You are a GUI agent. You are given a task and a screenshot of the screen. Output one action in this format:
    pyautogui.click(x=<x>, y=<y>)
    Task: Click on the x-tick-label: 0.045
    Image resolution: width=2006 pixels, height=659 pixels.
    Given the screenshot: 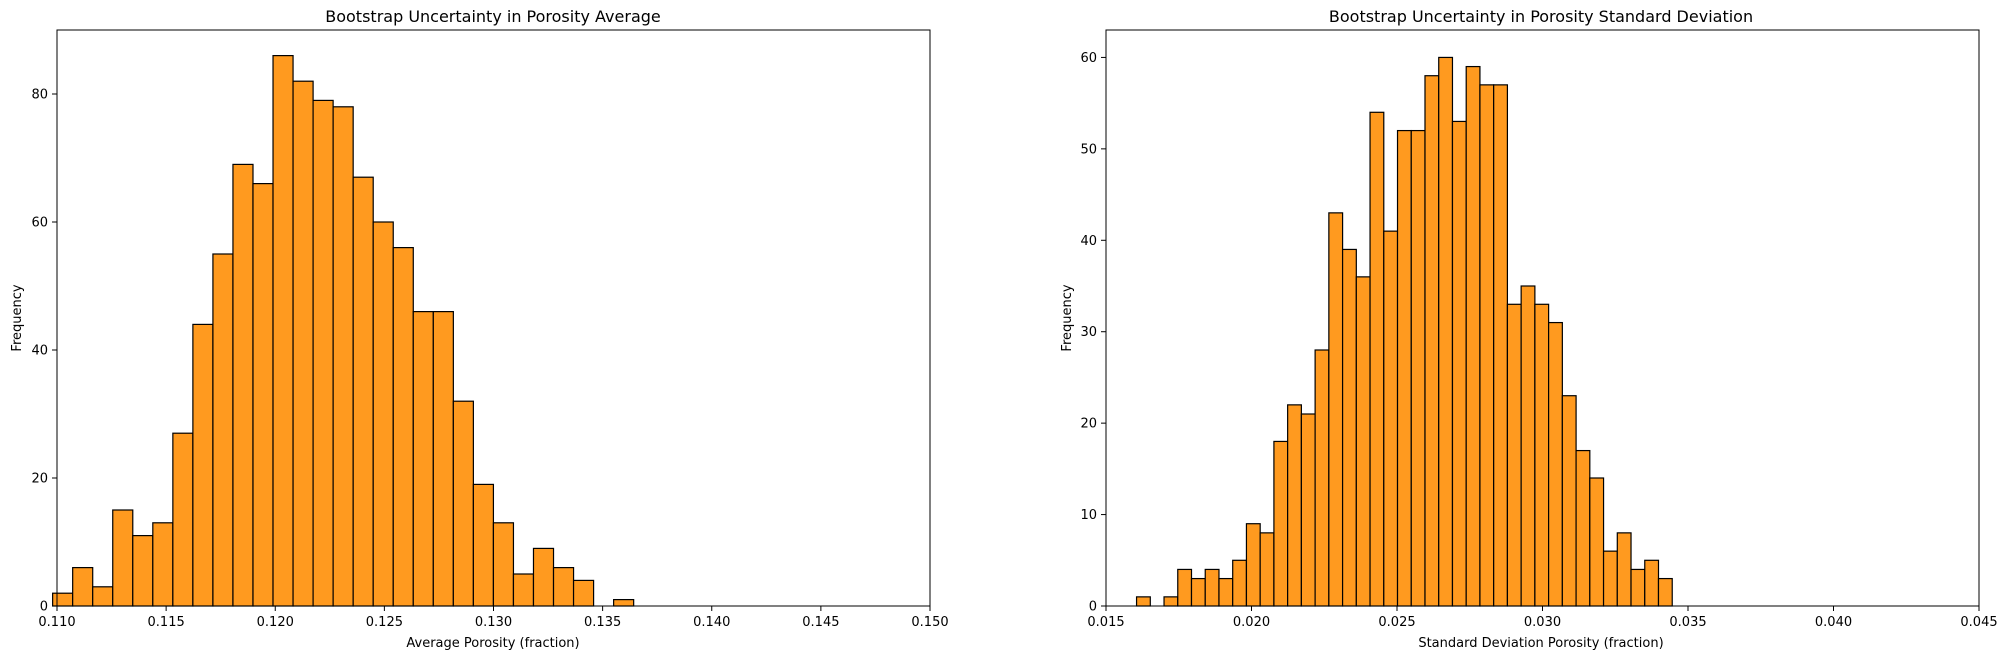 What is the action you would take?
    pyautogui.click(x=1978, y=622)
    